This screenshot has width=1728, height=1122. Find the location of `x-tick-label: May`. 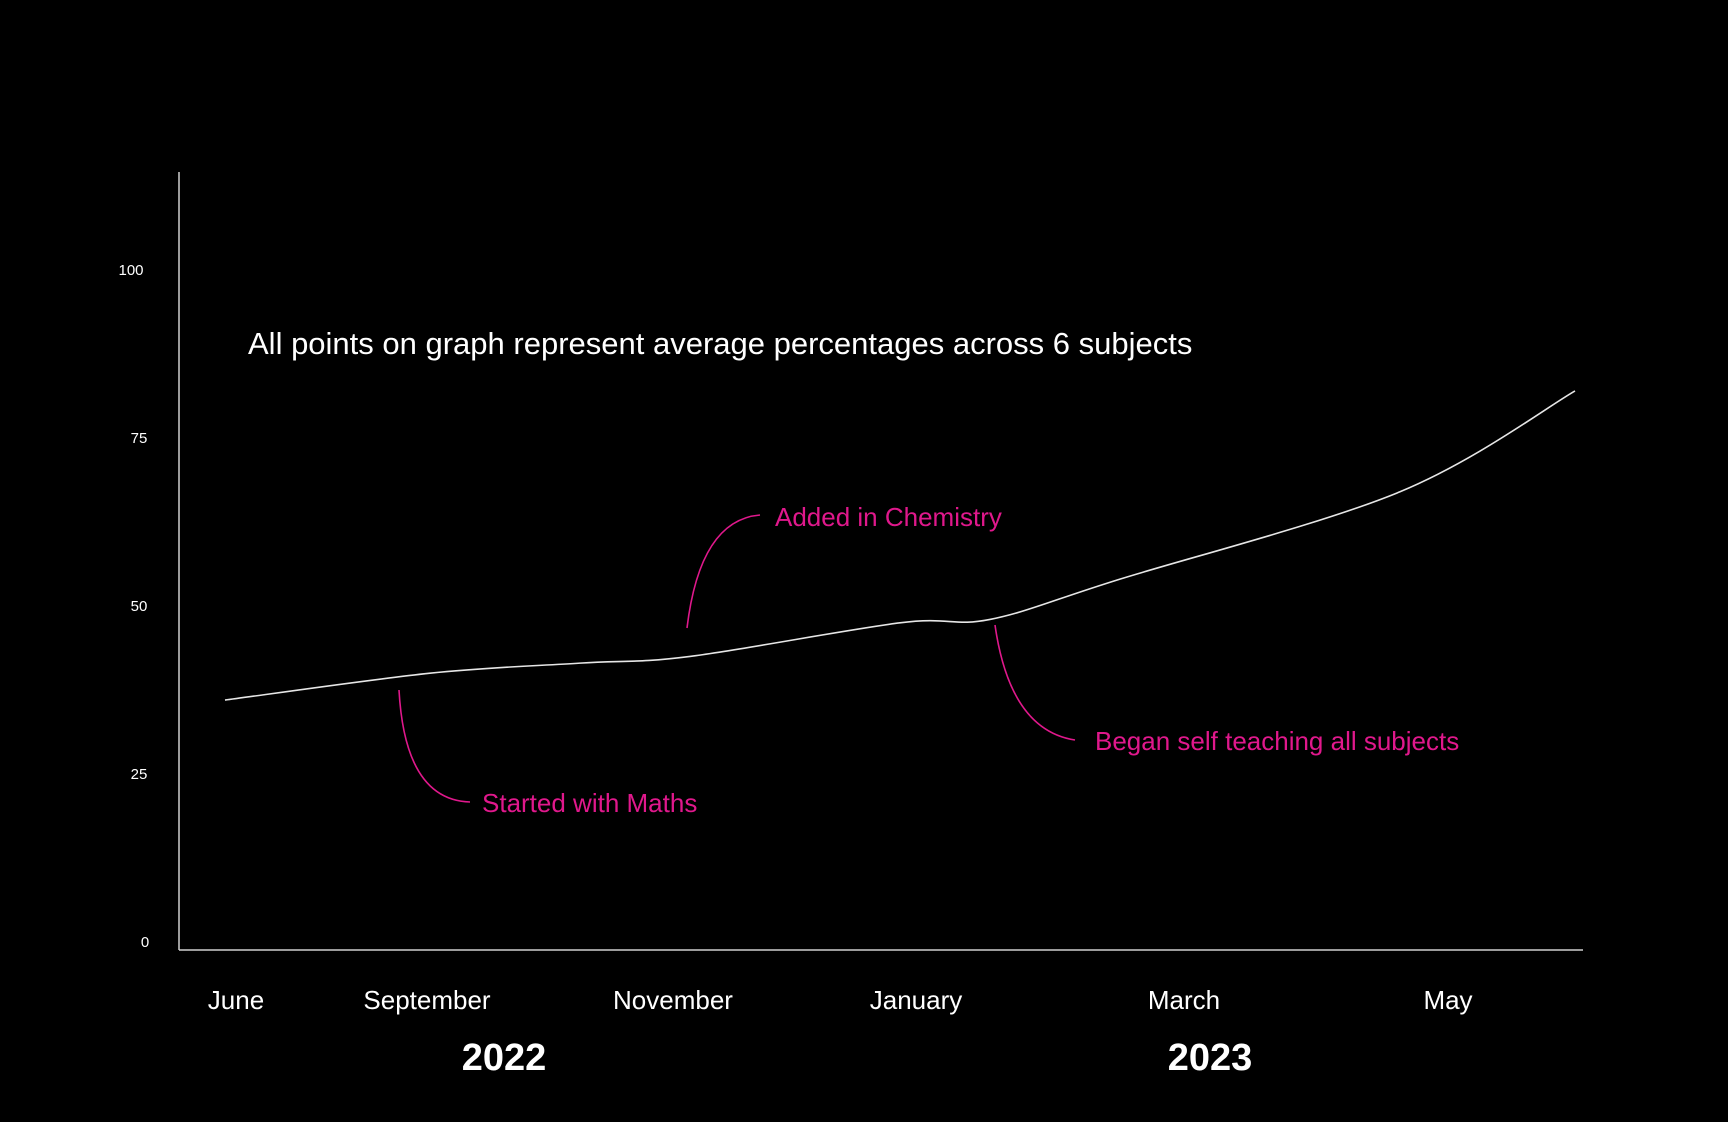

x-tick-label: May is located at coordinates (1447, 1000).